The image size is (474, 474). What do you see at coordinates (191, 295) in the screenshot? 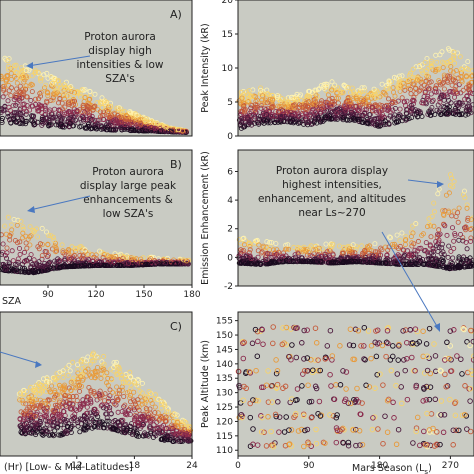
I see `panel-b-xtick-label: 180` at bounding box center [191, 295].